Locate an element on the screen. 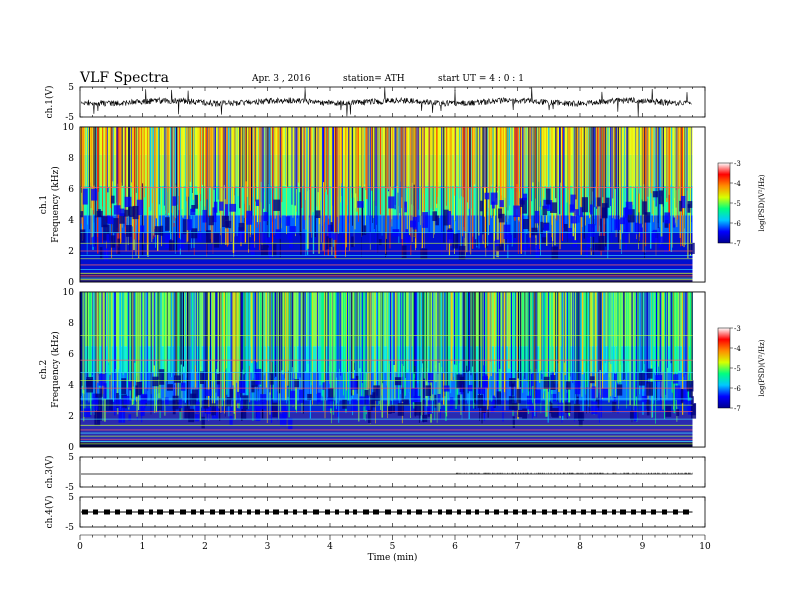  x-tick-label: 8 is located at coordinates (580, 547).